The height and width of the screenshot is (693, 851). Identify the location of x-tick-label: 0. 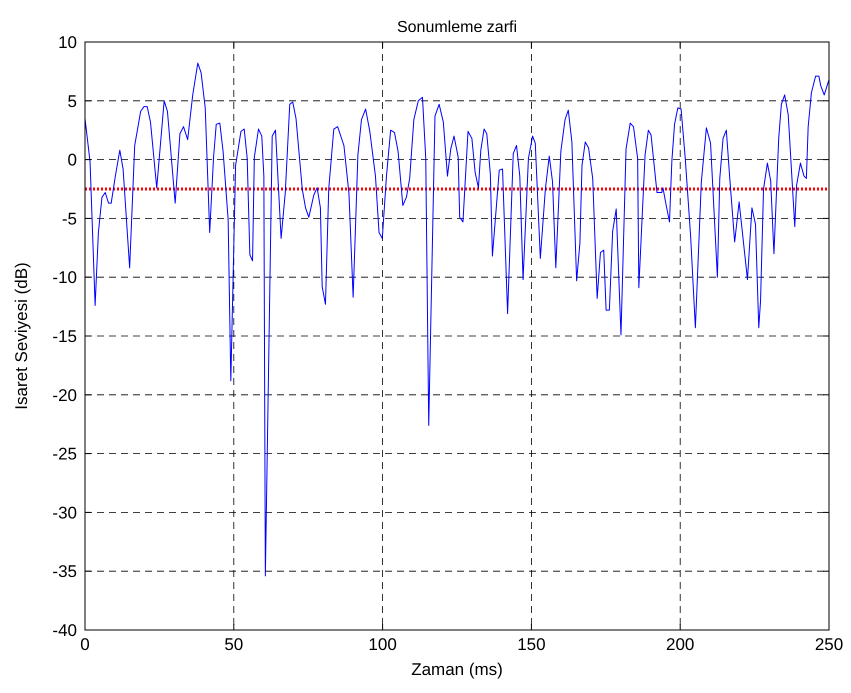
(85, 644).